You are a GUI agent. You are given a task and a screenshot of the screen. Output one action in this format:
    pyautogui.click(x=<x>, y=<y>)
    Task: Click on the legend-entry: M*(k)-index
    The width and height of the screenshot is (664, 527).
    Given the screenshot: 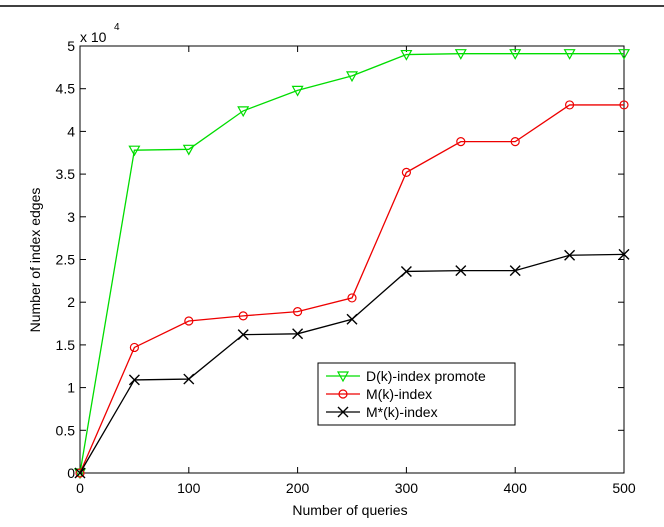 What is the action you would take?
    pyautogui.click(x=382, y=412)
    